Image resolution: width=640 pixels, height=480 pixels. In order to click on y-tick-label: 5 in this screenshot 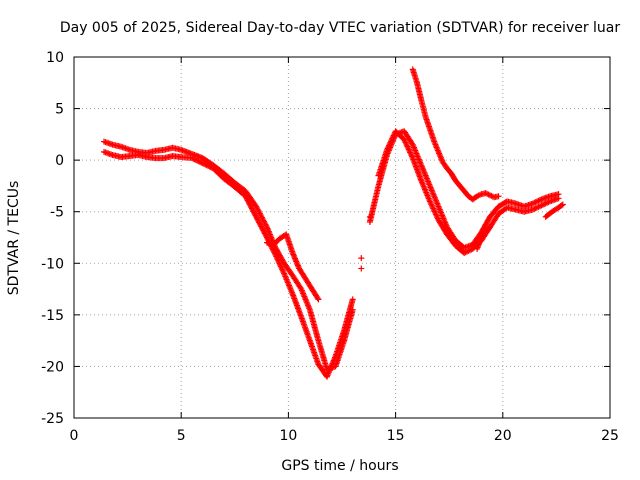, I will do `click(59, 110)`.